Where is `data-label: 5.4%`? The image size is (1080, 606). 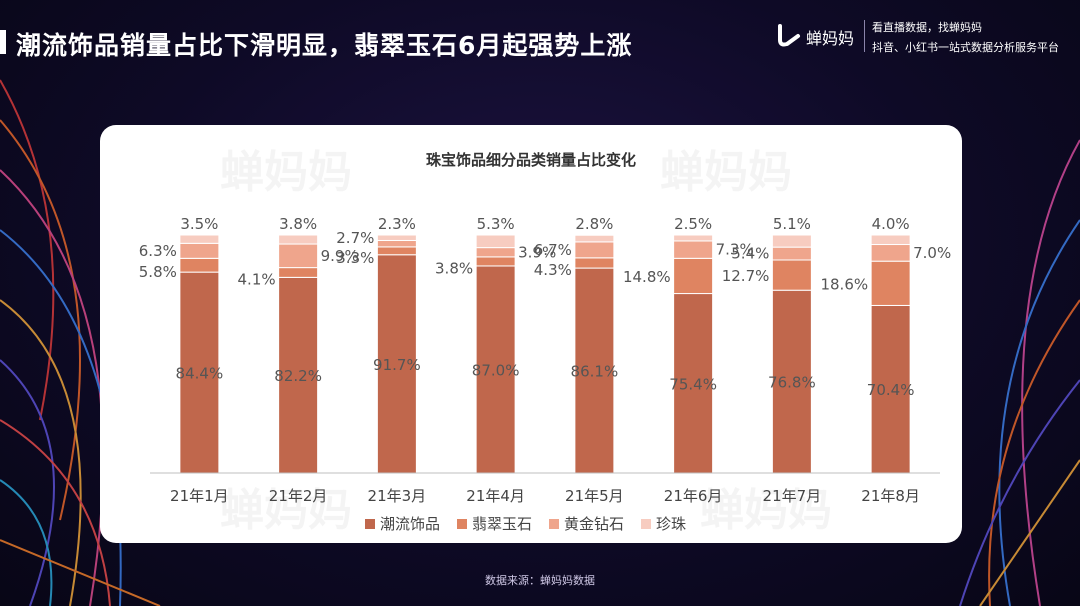
data-label: 5.4% is located at coordinates (750, 254).